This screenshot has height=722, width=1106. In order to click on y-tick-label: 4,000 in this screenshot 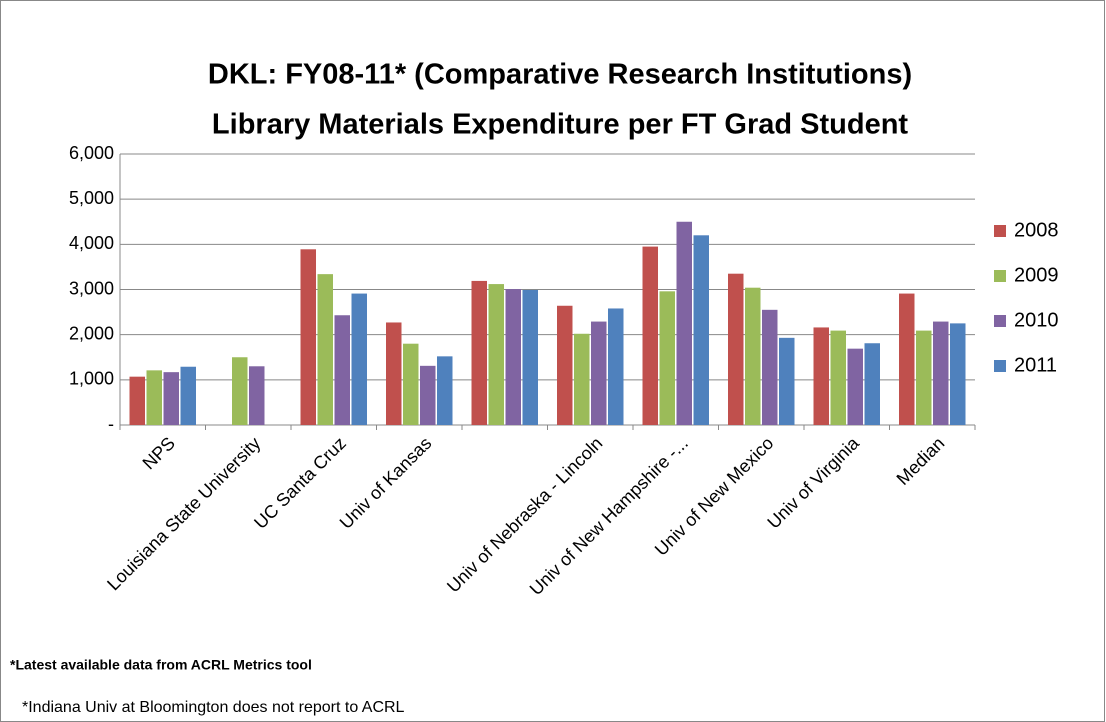, I will do `click(91, 243)`.